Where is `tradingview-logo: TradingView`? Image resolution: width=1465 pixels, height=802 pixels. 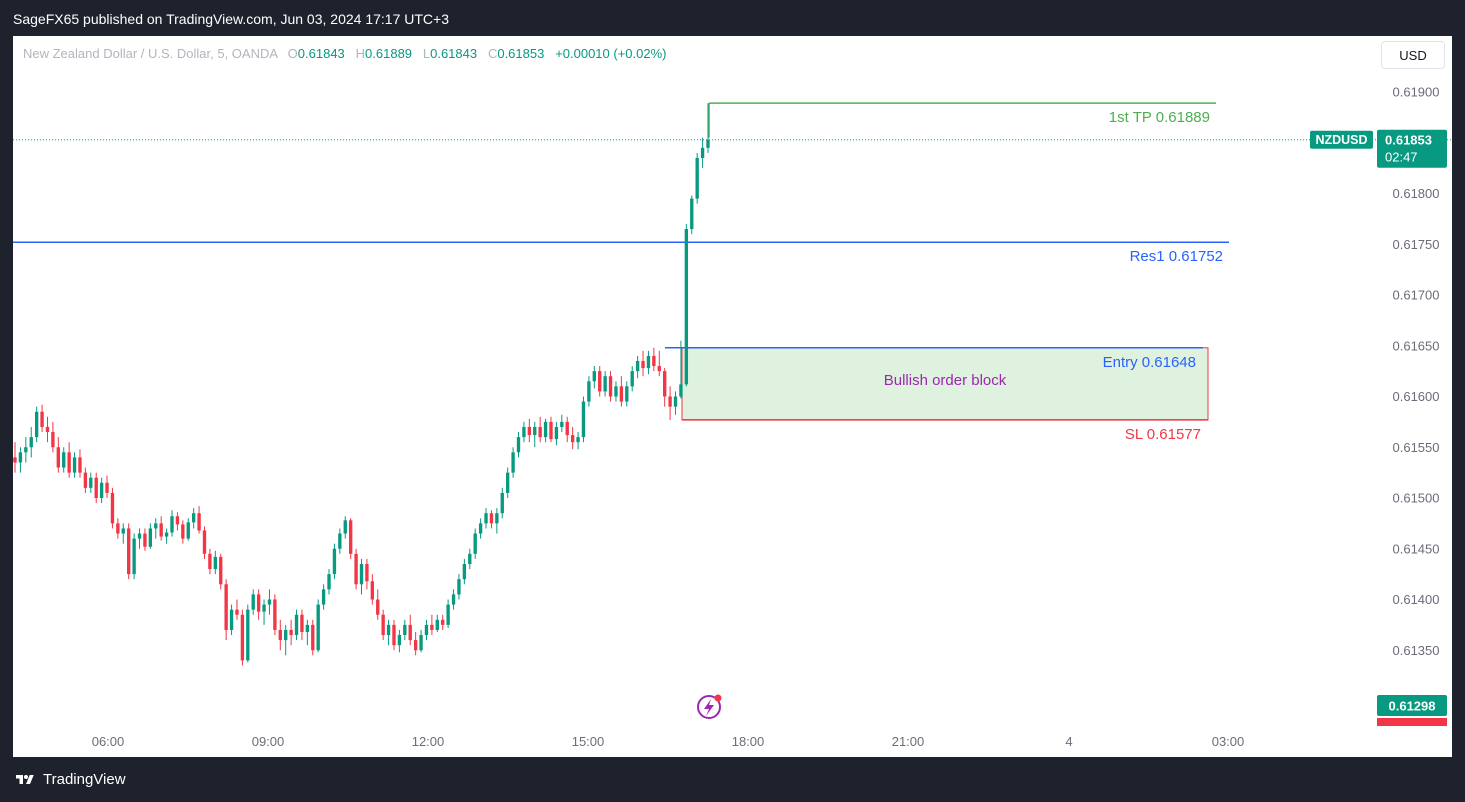 tradingview-logo: TradingView is located at coordinates (69, 779).